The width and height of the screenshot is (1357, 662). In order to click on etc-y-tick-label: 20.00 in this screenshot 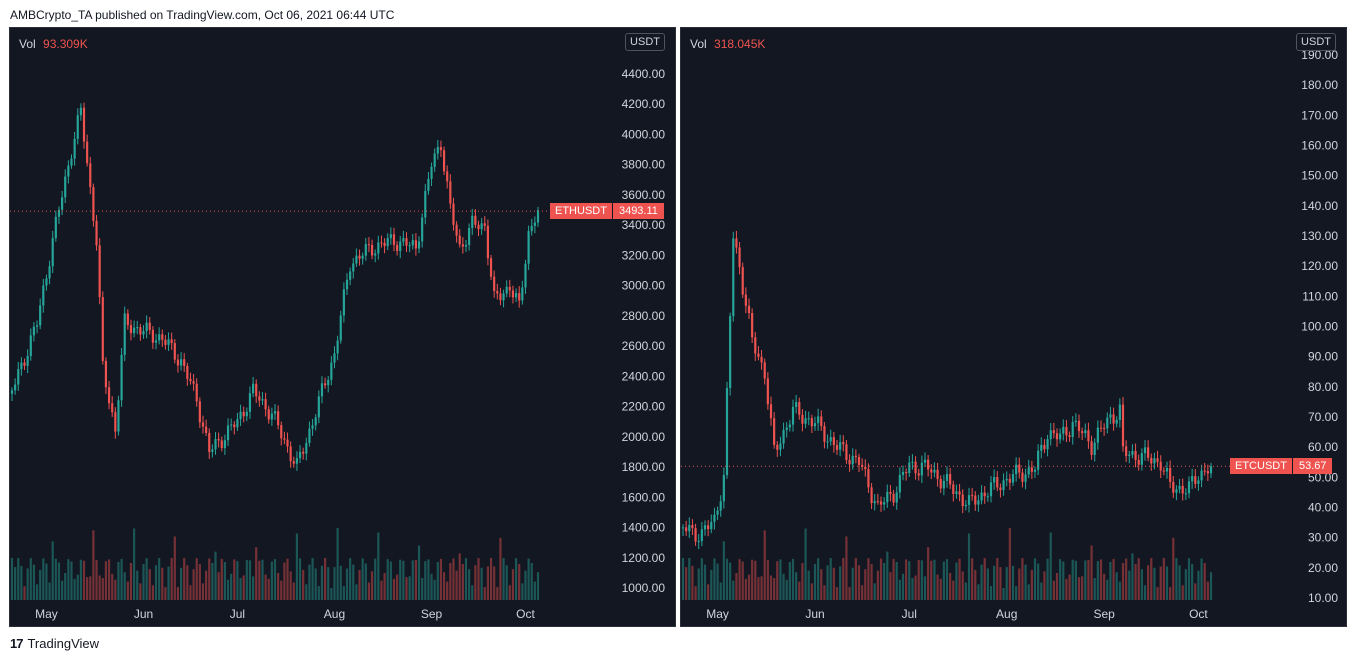, I will do `click(1323, 568)`.